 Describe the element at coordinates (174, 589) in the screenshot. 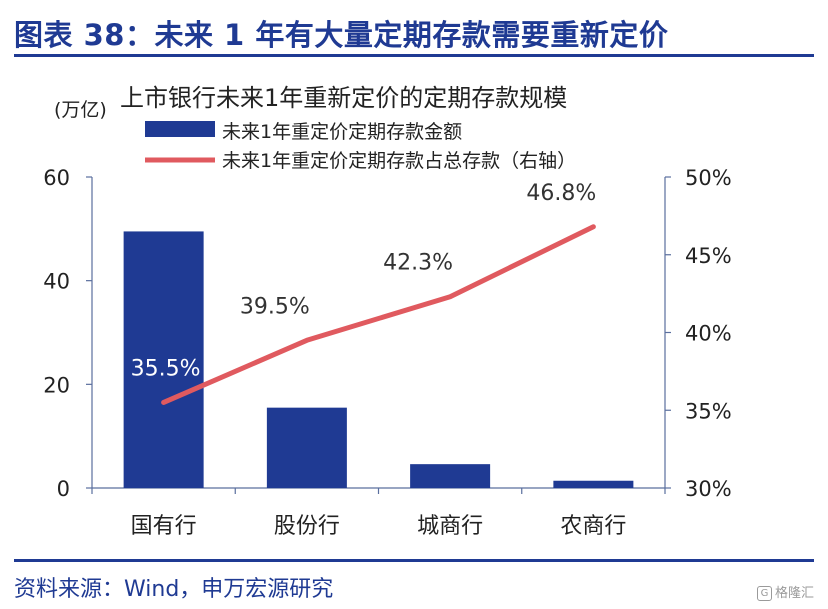

I see `source-note: 资料来源：Wind，申万宏源研究` at that location.